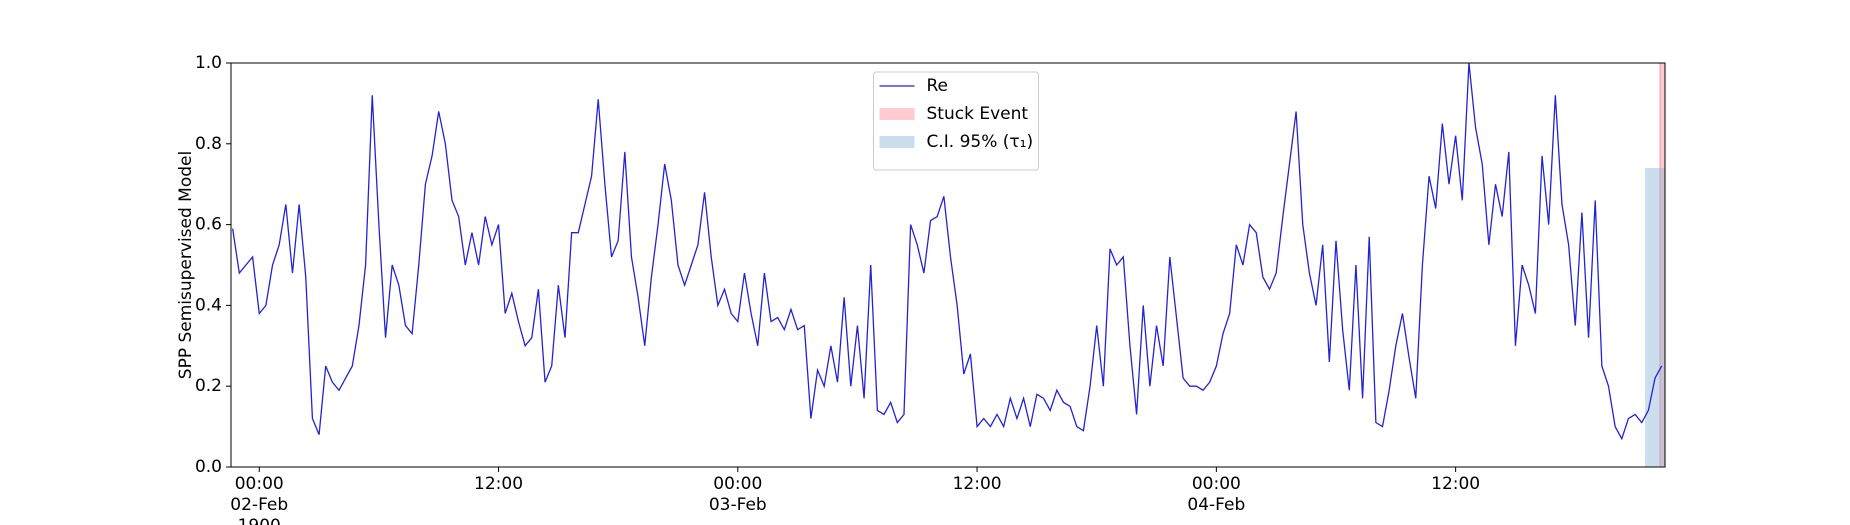 The width and height of the screenshot is (1850, 525). I want to click on y-tick-label: 0.6, so click(208, 225).